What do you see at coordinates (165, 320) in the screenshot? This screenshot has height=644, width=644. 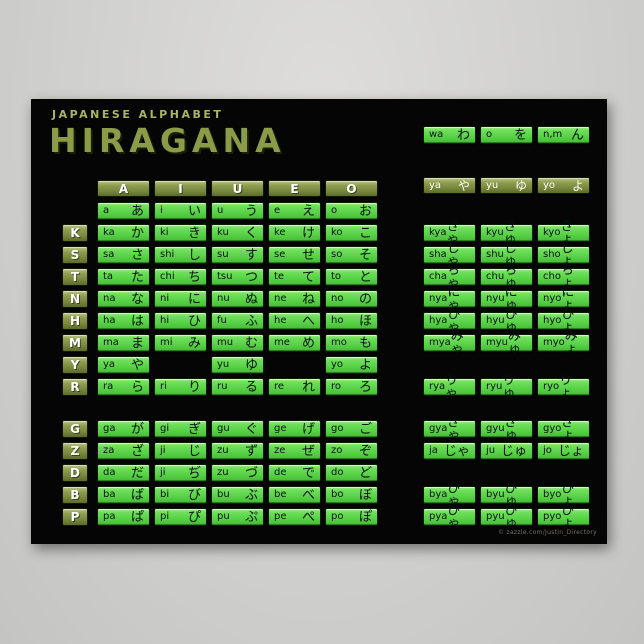 I see `romaji-text: hi` at bounding box center [165, 320].